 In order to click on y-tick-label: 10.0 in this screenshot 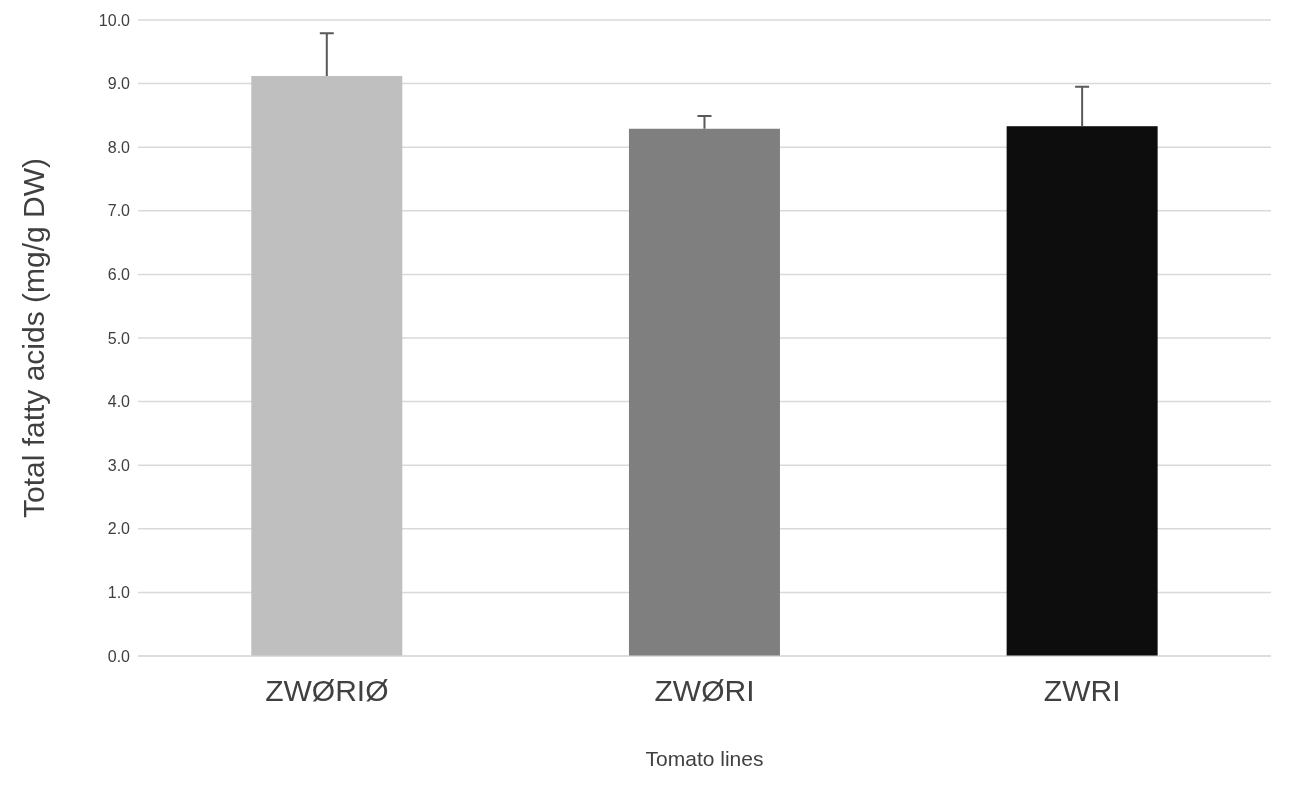, I will do `click(114, 20)`.